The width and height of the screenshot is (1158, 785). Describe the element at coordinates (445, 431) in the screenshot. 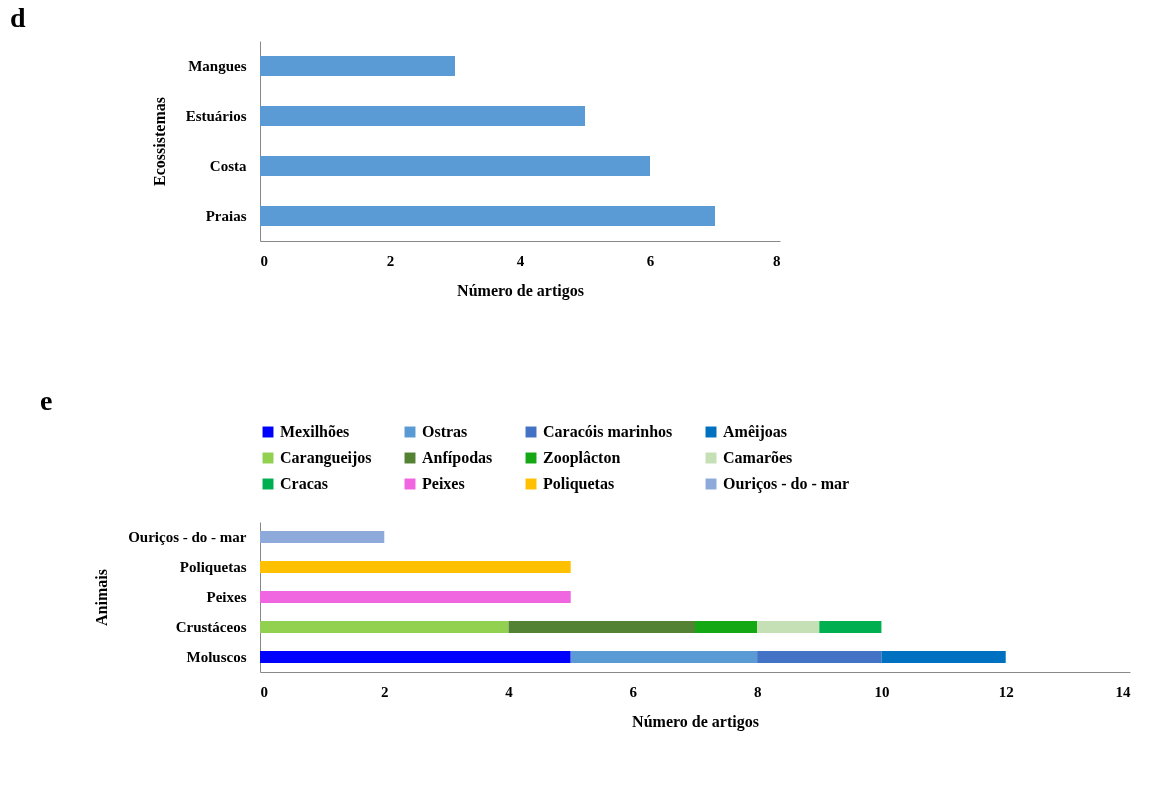

I see `legend-label: Ostras` at that location.